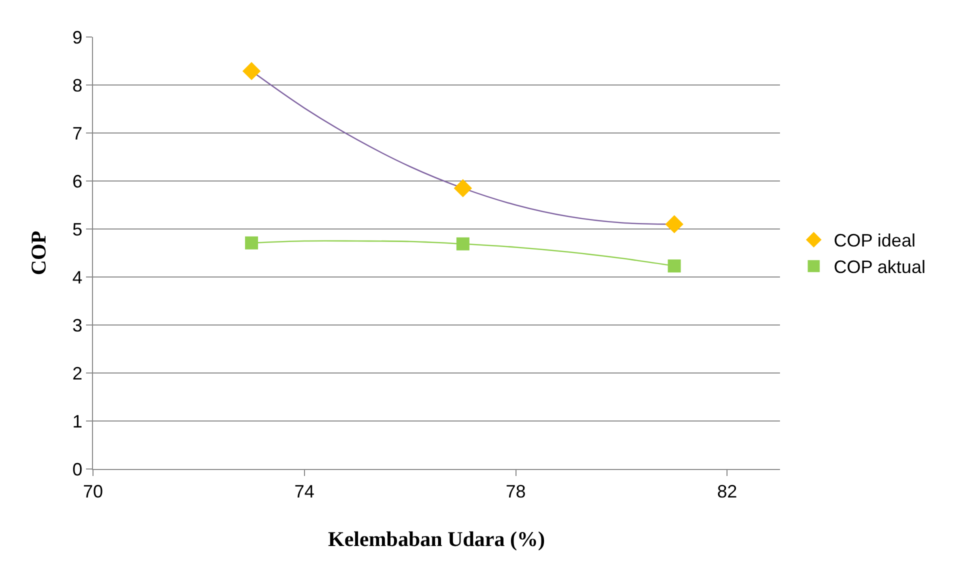  What do you see at coordinates (77, 37) in the screenshot?
I see `y-tick-label: 9` at bounding box center [77, 37].